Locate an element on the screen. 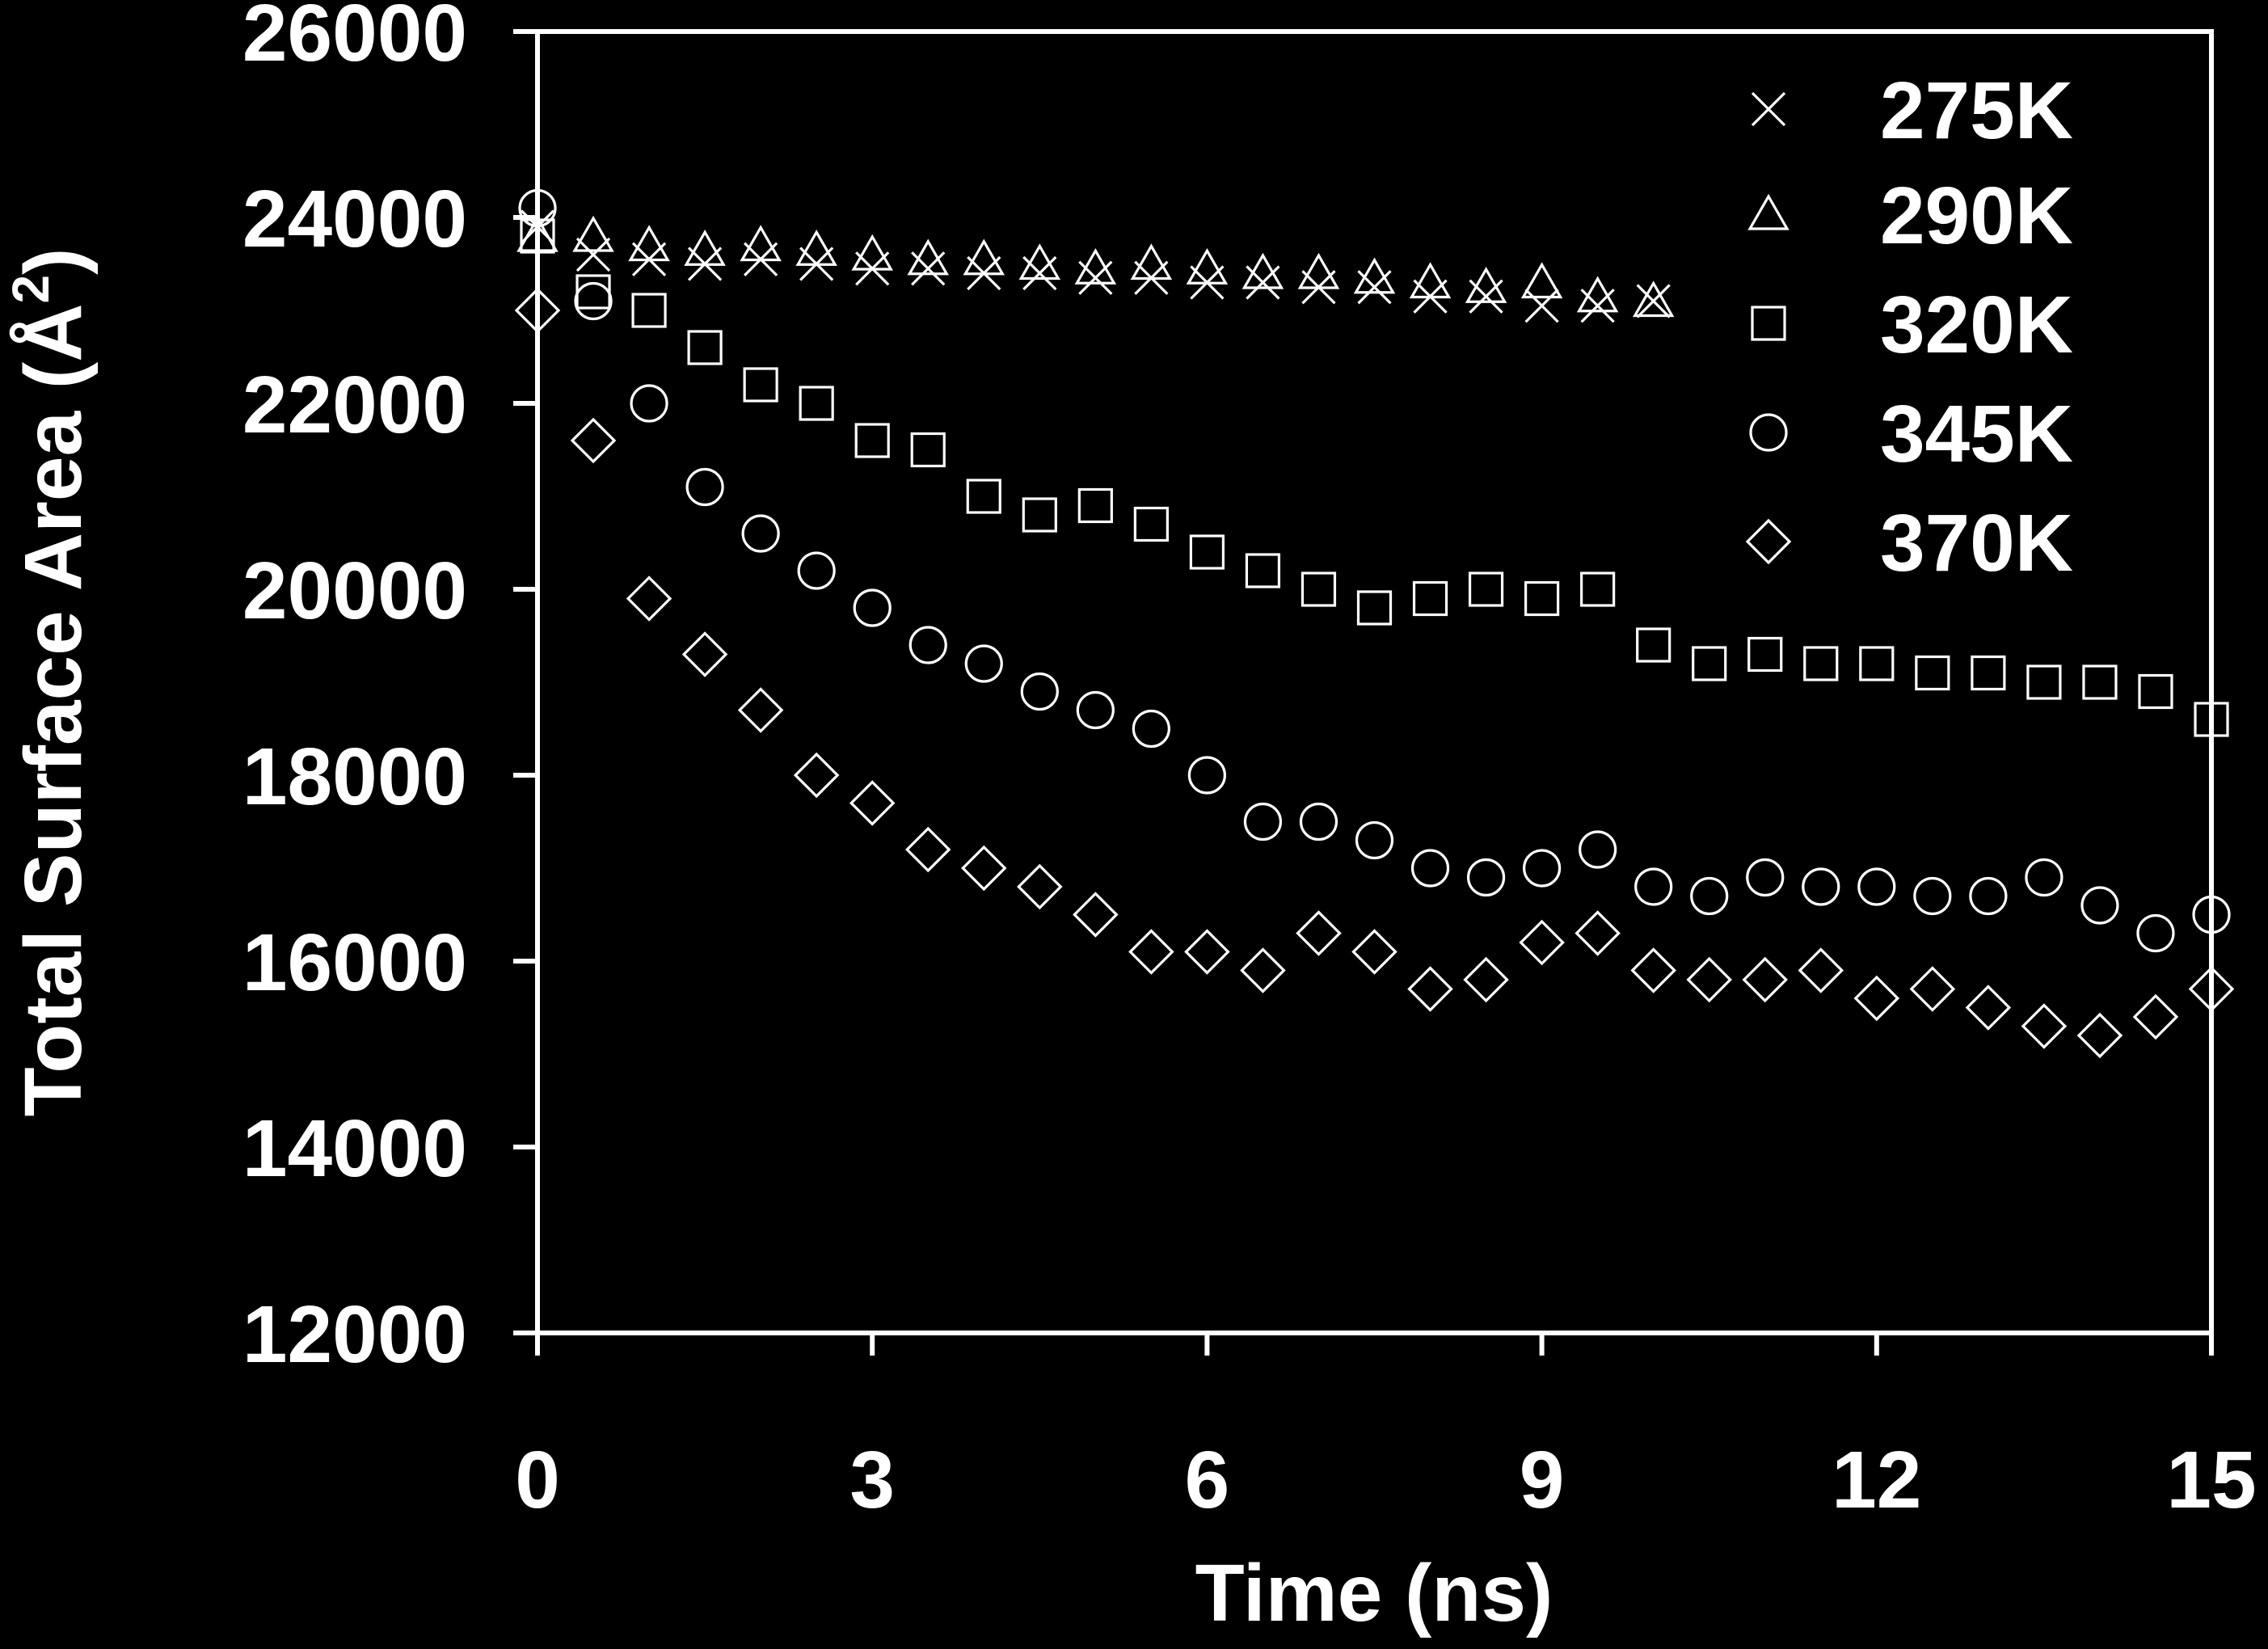 This screenshot has width=2268, height=1649. legend-marker-square is located at coordinates (1769, 323).